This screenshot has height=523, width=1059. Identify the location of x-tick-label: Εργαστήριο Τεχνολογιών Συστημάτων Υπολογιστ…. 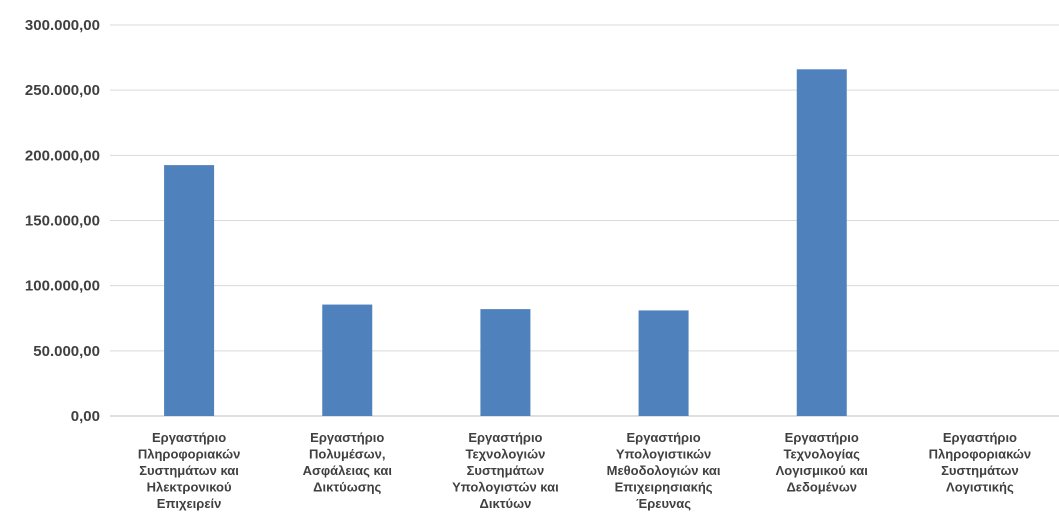
(505, 470).